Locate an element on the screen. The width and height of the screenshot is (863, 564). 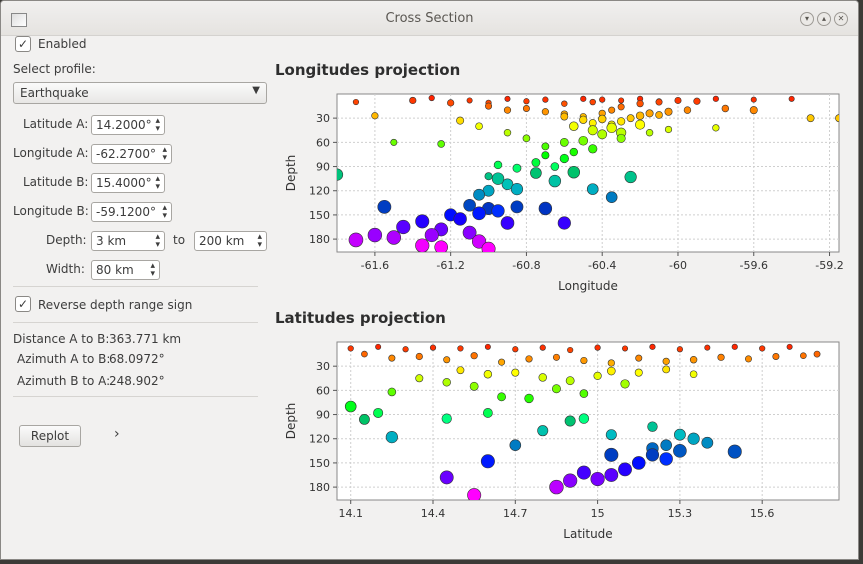
depth-to-spinbox: 200 km ▴ ▾ is located at coordinates (230, 241).